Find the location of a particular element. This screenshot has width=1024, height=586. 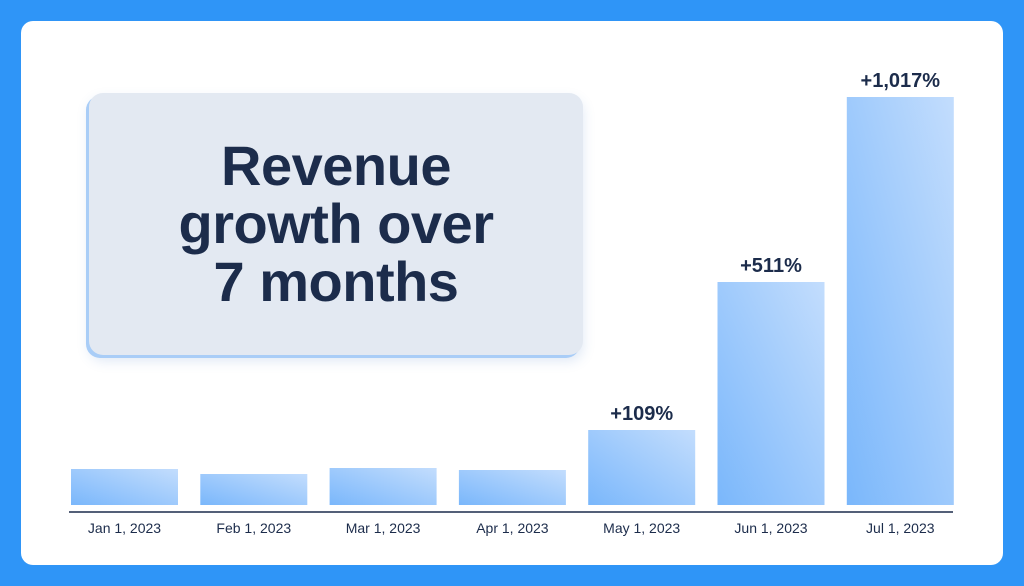

data-label-7: +1,017% is located at coordinates (901, 81).